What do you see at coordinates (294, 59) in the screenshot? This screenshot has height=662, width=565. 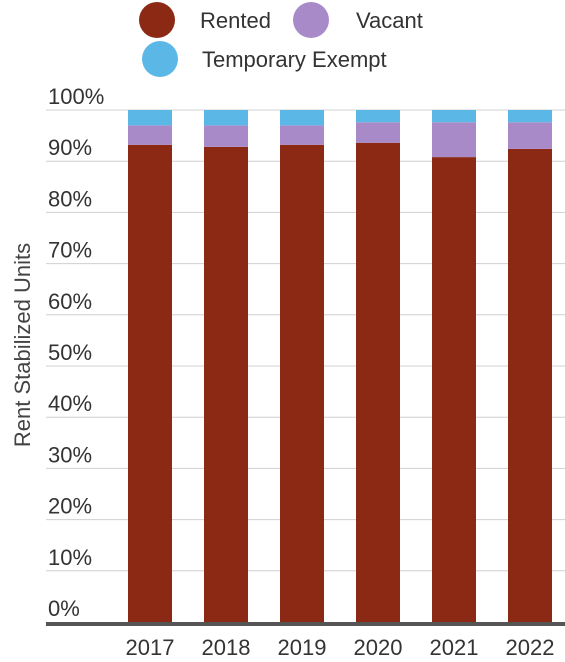 I see `legend-label: Temporary Exempt` at bounding box center [294, 59].